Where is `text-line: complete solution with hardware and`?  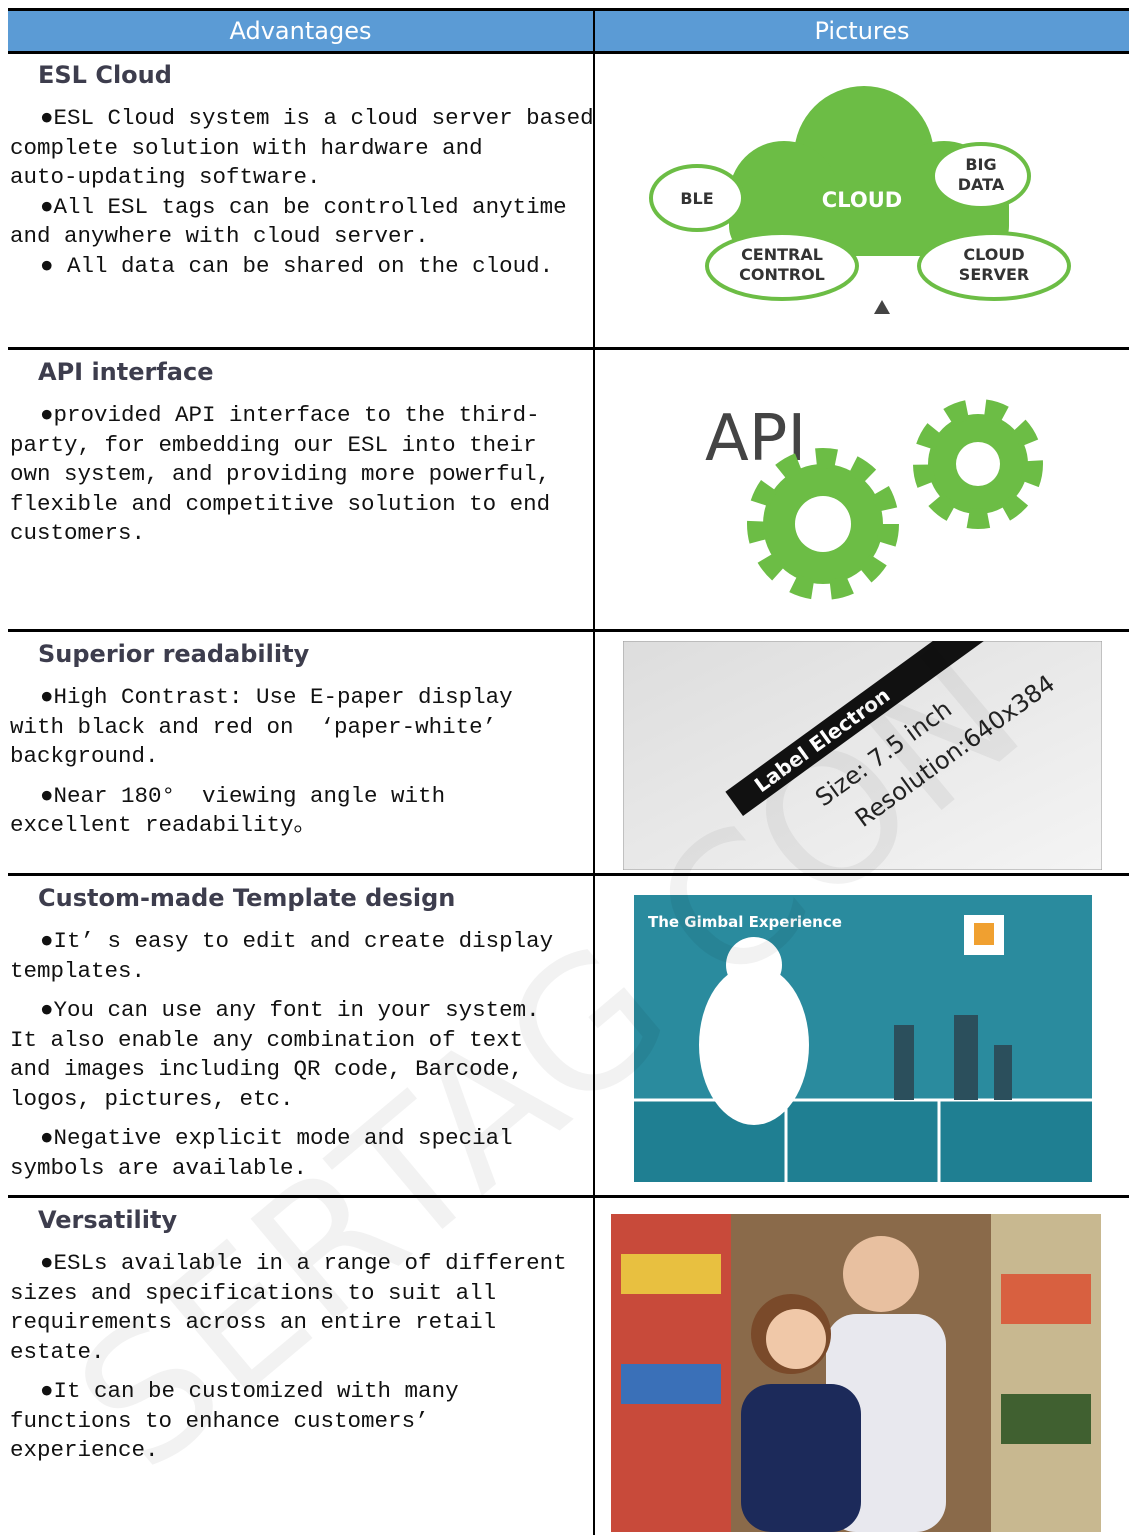 text-line: complete solution with hardware and is located at coordinates (246, 147).